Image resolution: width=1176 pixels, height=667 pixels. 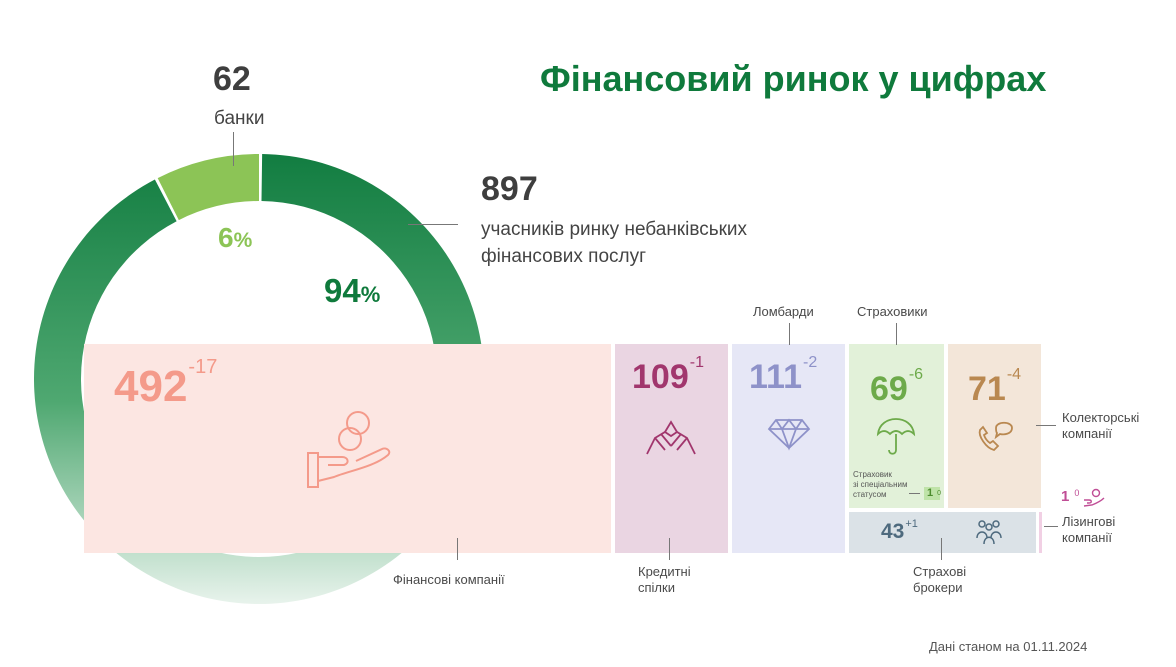 What do you see at coordinates (1051, 526) in the screenshot?
I see `leasing-leader-line` at bounding box center [1051, 526].